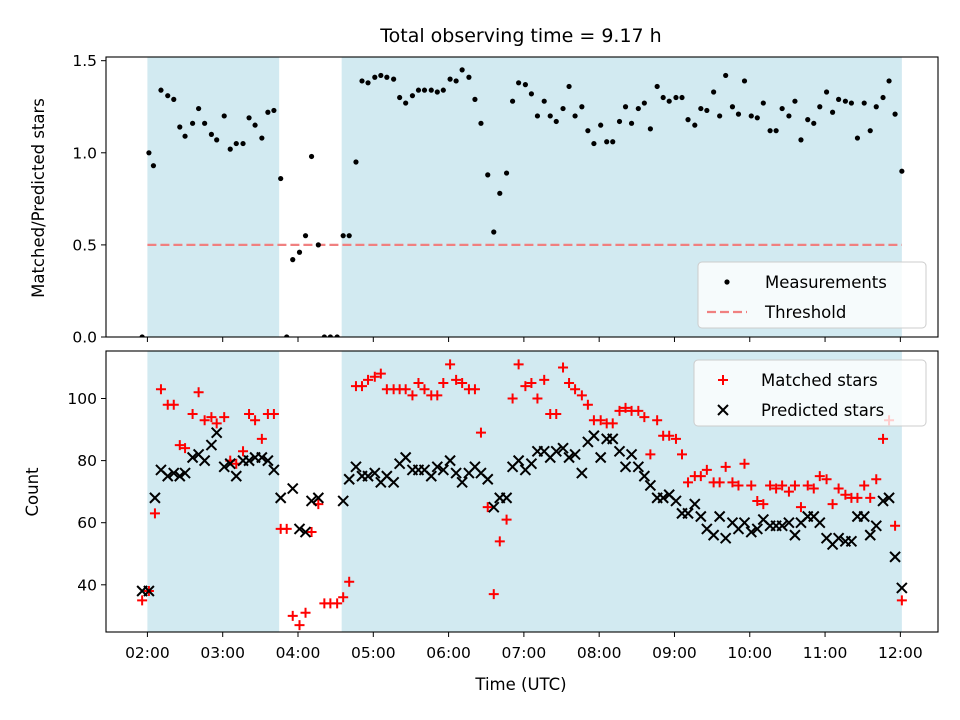  Describe the element at coordinates (84, 245) in the screenshot. I see `y-tick-label: 0.5` at that location.